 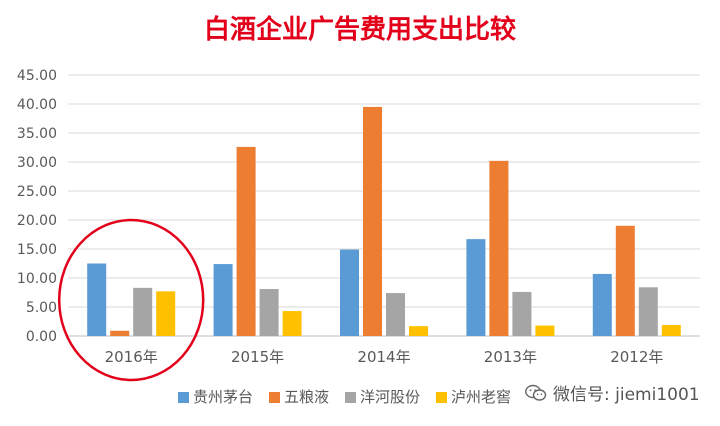 I want to click on y-tick-label: 5.00, so click(x=41, y=308).